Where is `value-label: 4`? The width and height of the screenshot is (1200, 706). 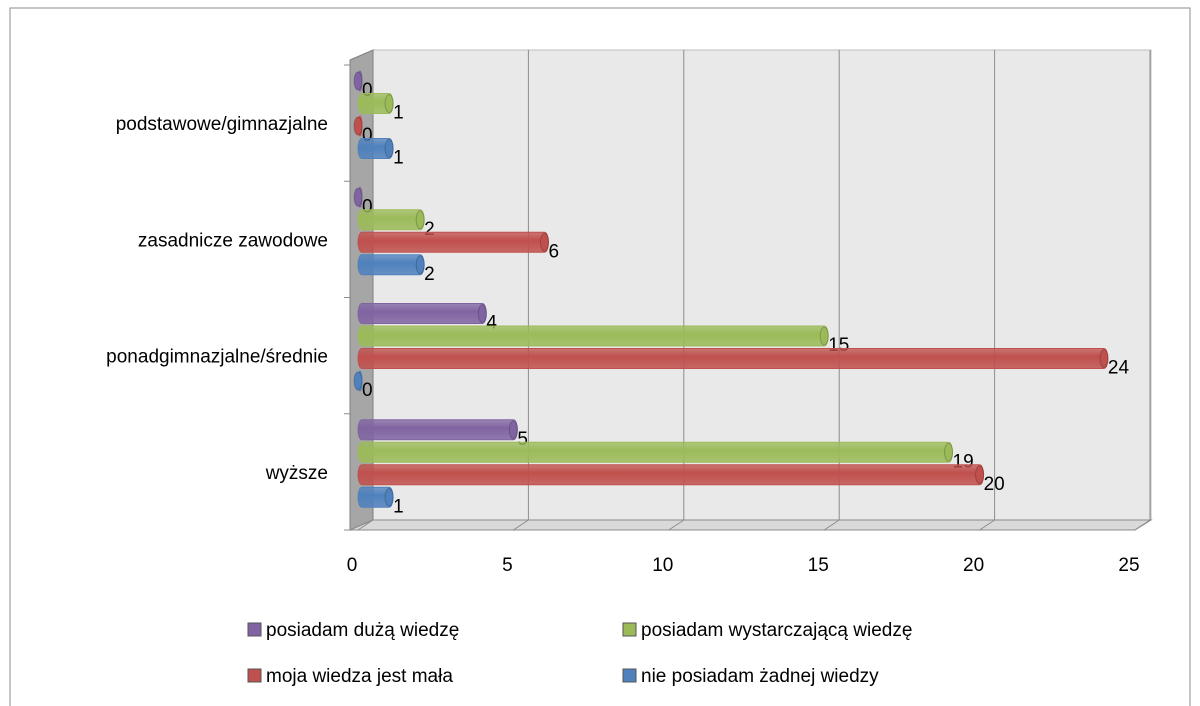
value-label: 4 is located at coordinates (491, 323).